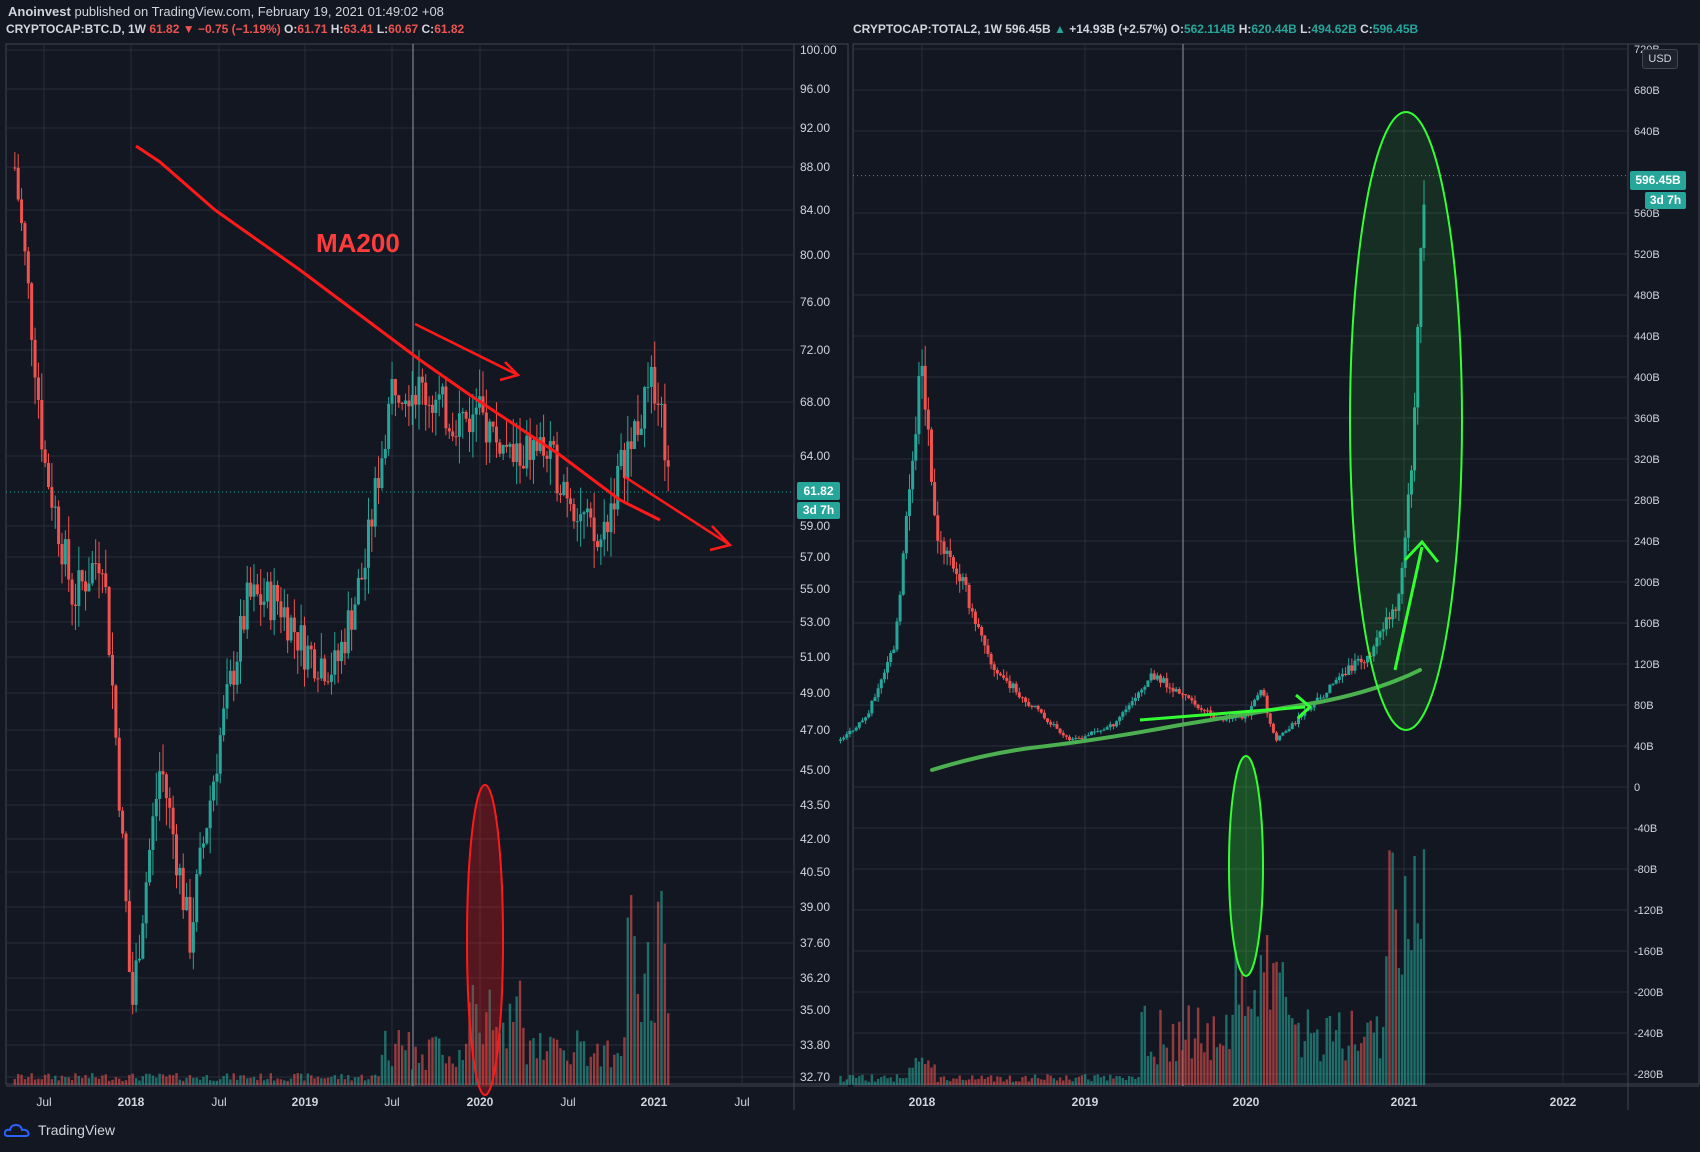 Image resolution: width=1700 pixels, height=1152 pixels. What do you see at coordinates (1647, 214) in the screenshot?
I see `right-y-tick-label: 560B` at bounding box center [1647, 214].